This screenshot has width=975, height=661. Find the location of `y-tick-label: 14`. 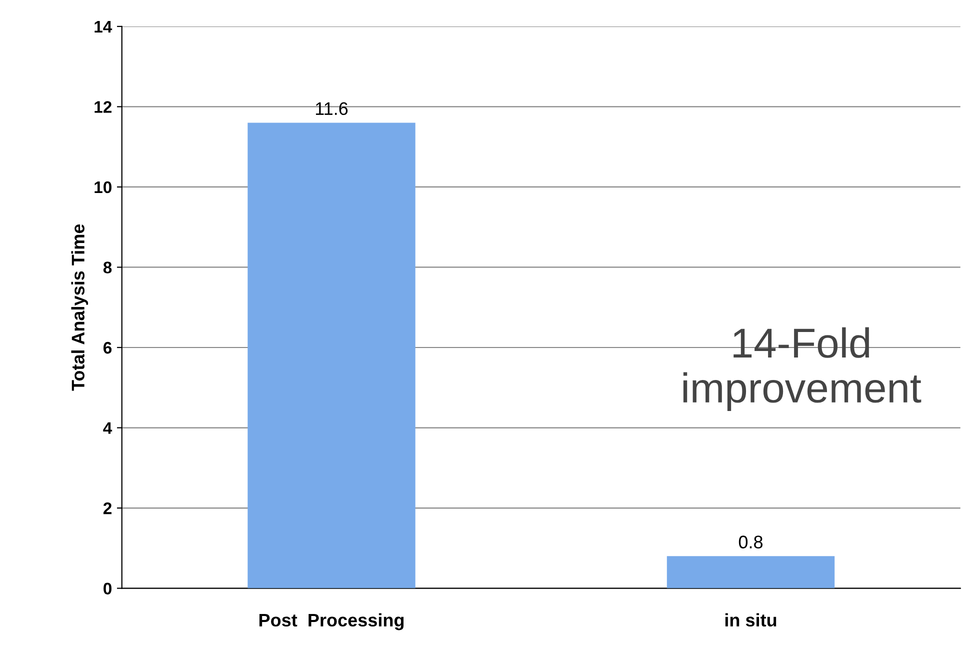

y-tick-label: 14 is located at coordinates (103, 26).